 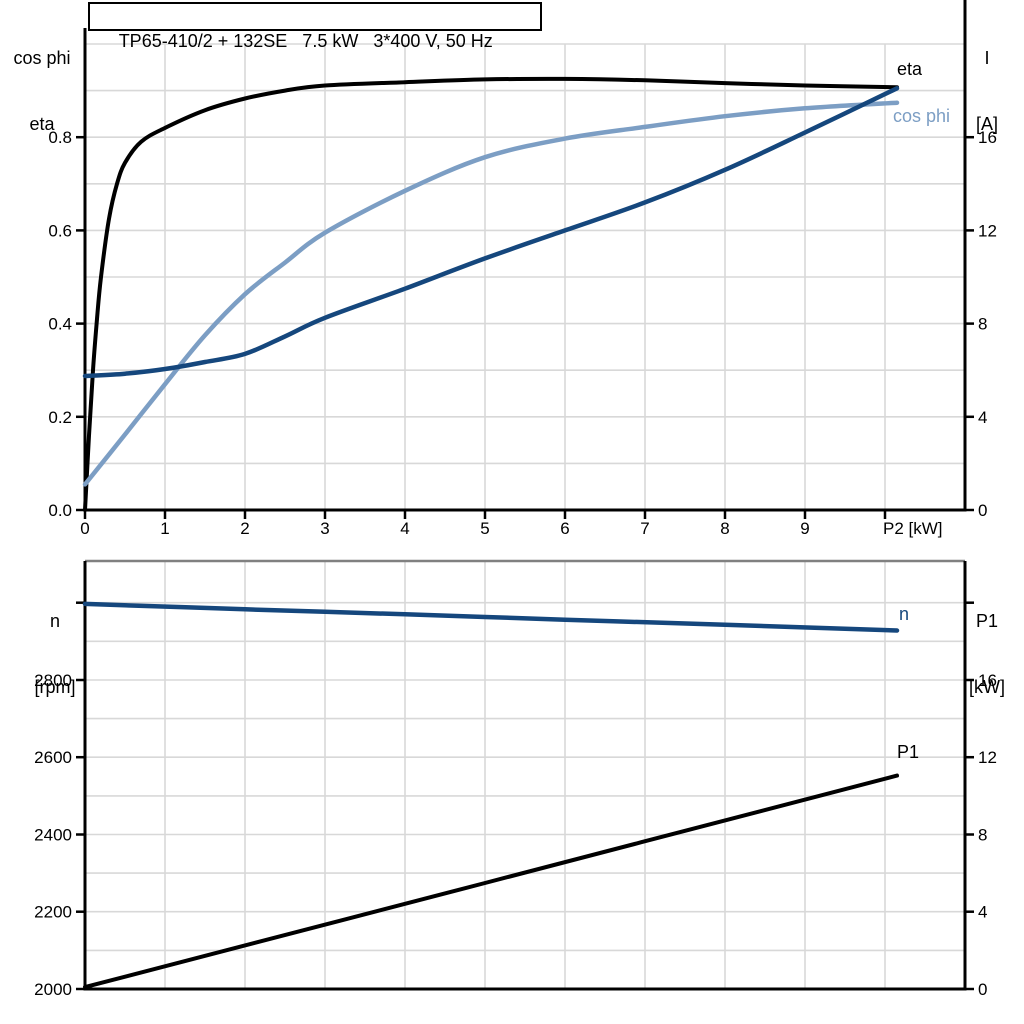 What do you see at coordinates (60, 324) in the screenshot?
I see `left-axis-tick-label-0.4: 0.4` at bounding box center [60, 324].